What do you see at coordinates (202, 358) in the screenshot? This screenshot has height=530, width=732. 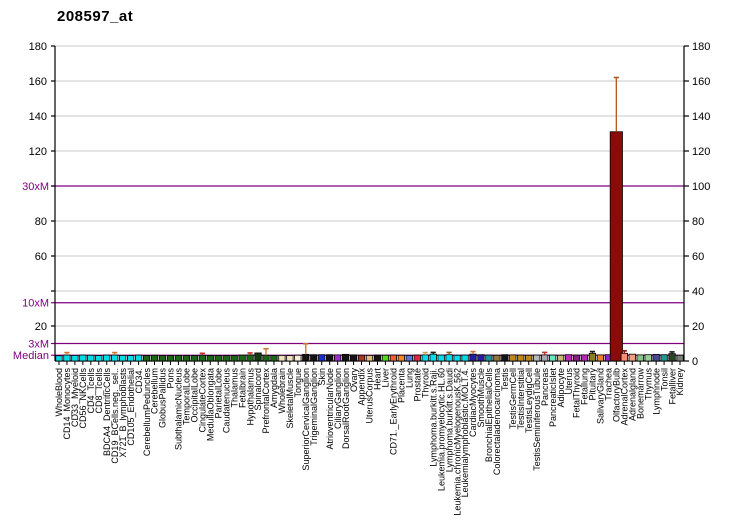 I see `bar-CingulateCortex` at bounding box center [202, 358].